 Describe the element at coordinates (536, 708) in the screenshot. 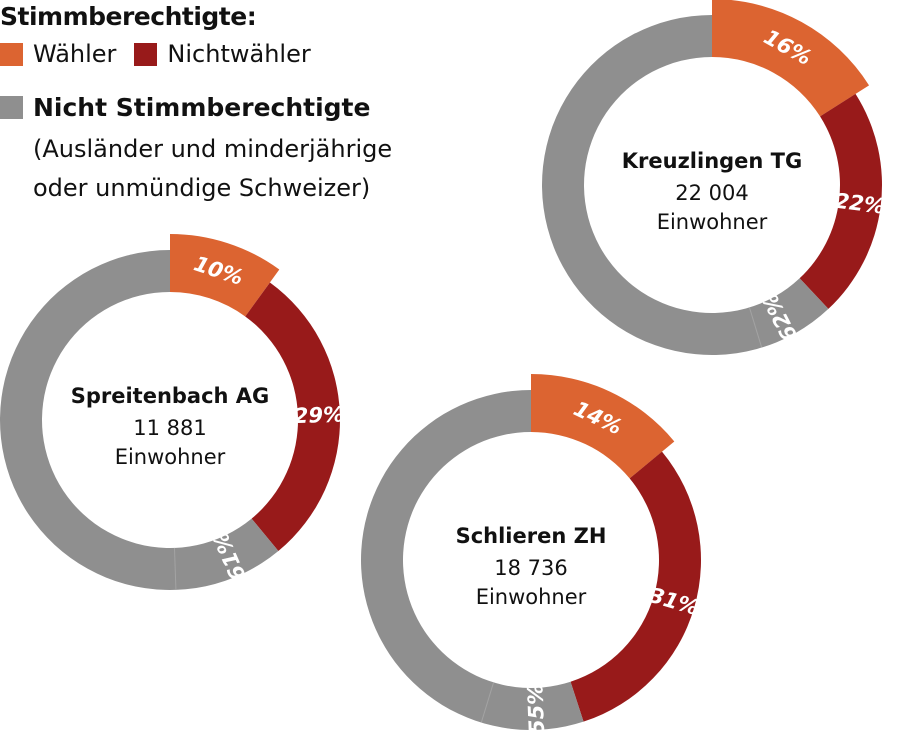

I see `slice-label: 55%` at that location.